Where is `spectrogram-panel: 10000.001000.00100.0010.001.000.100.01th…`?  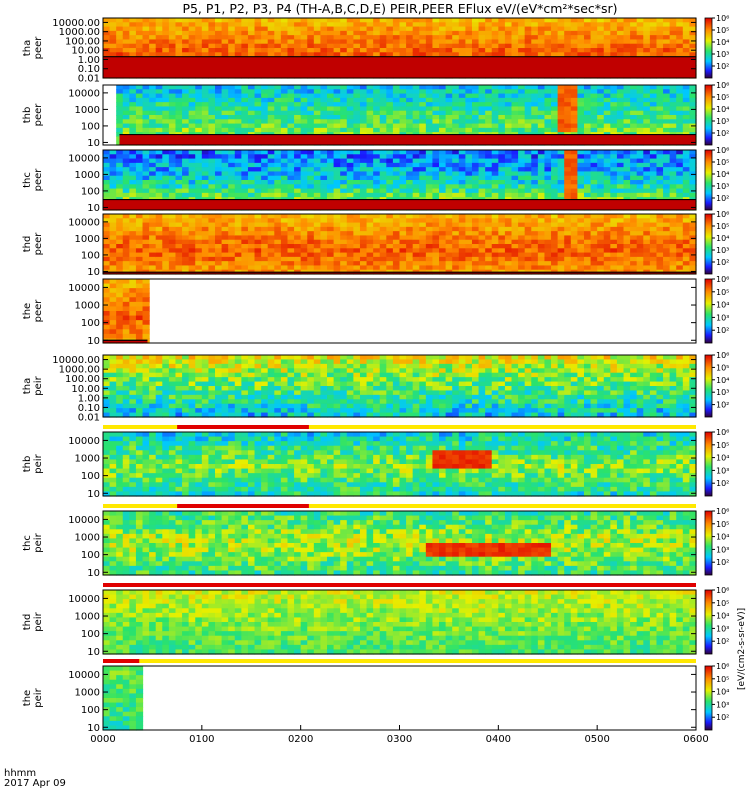
spectrogram-panel: 10000.001000.00100.0010.001.000.100.01th… is located at coordinates (375, 49).